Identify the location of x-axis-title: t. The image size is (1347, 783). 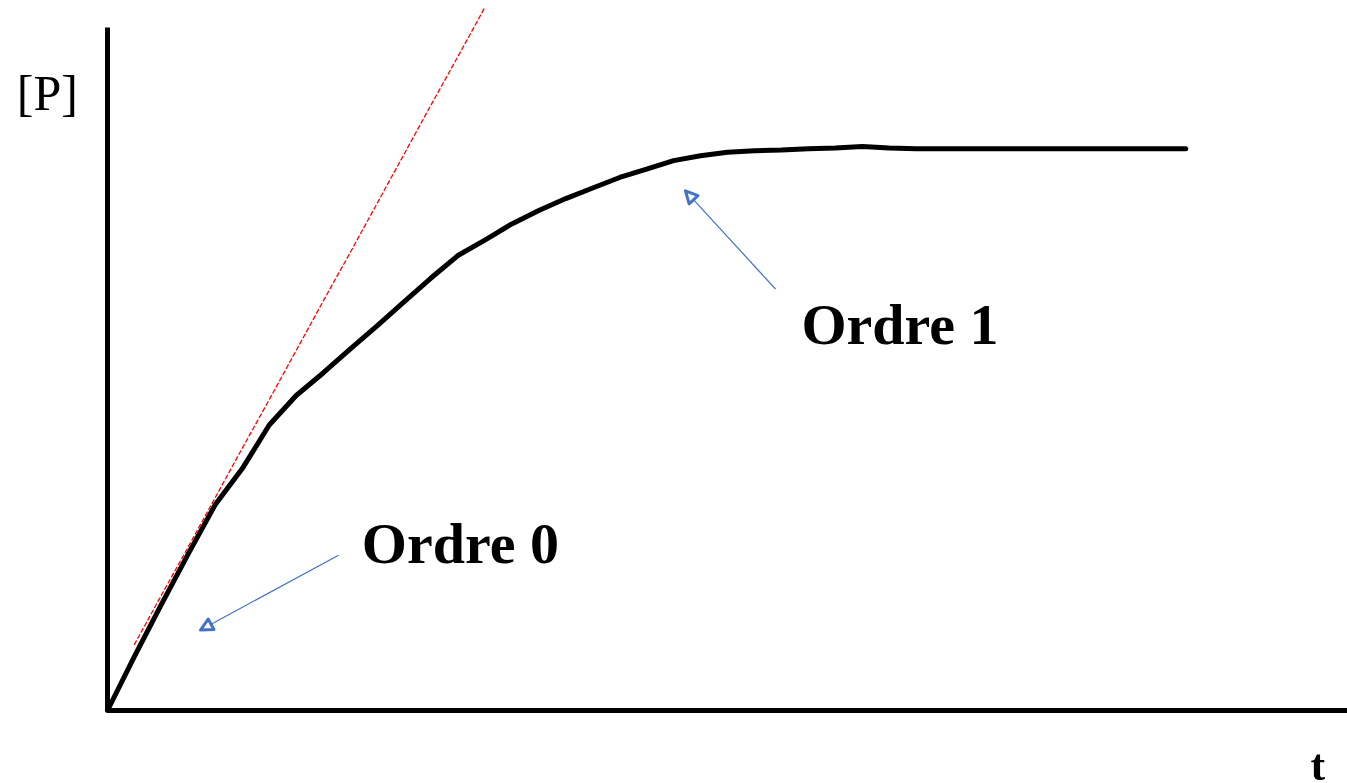
(1318, 762).